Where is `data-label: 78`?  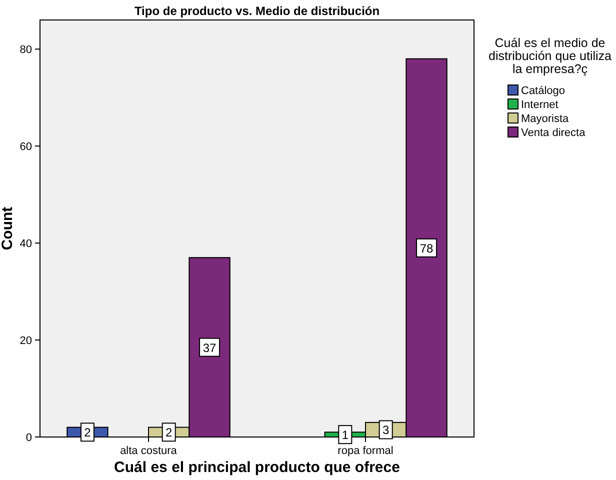
data-label: 78 is located at coordinates (427, 248).